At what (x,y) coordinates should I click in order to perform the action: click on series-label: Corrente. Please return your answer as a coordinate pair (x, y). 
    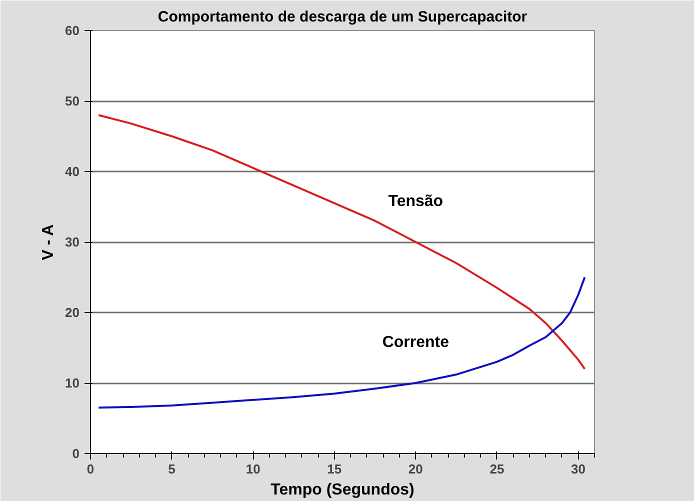
    Looking at the image, I should click on (416, 342).